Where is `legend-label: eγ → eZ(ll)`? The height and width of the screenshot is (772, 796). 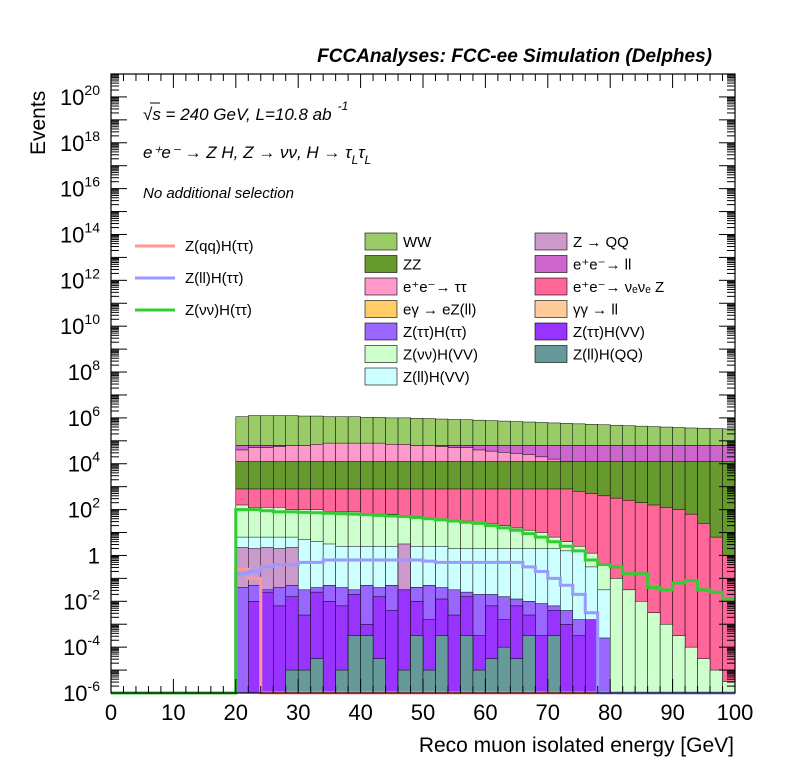
legend-label: eγ → eZ(ll) is located at coordinates (439, 310).